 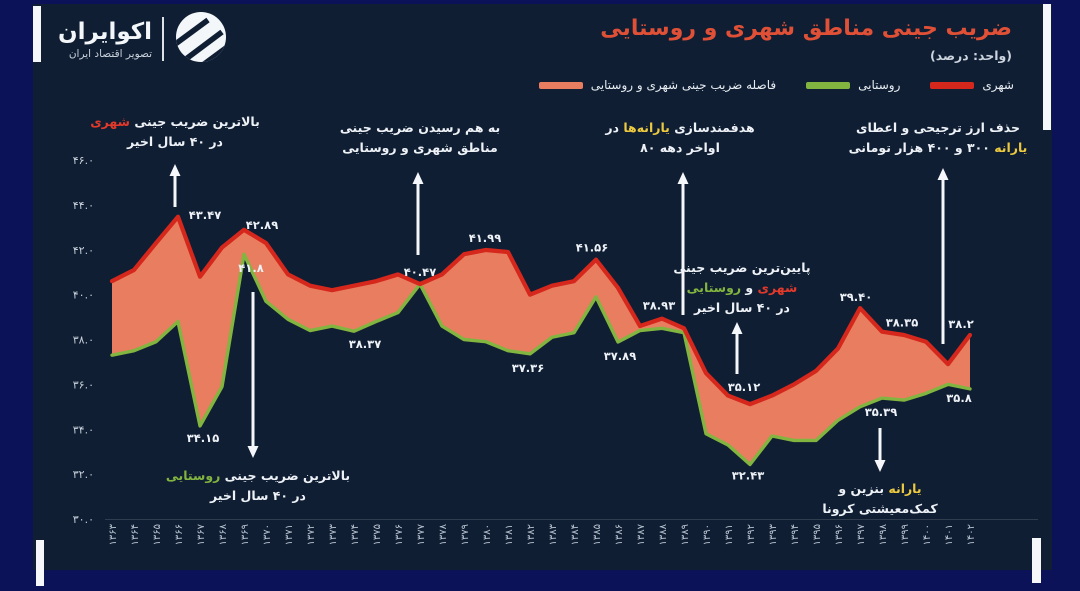 I want to click on x-tick-label: ۱۳۶۷, so click(x=201, y=534).